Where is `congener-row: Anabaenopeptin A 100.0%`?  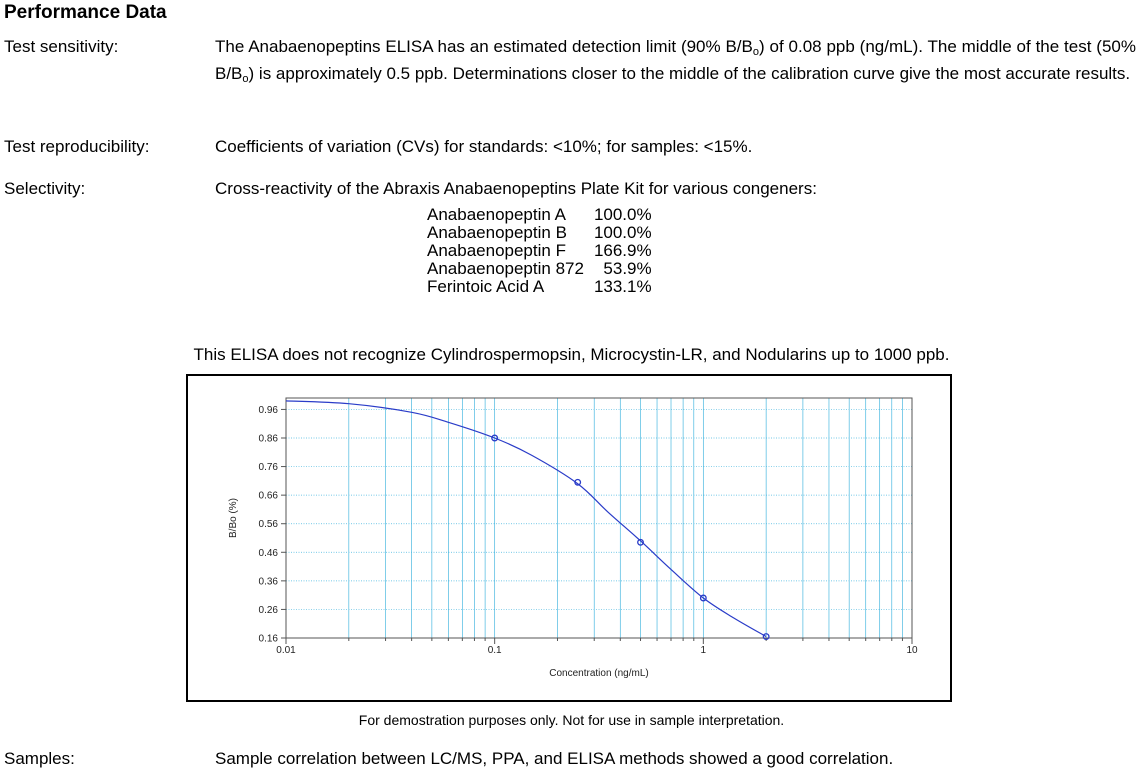
congener-row: Anabaenopeptin A 100.0% is located at coordinates (539, 215).